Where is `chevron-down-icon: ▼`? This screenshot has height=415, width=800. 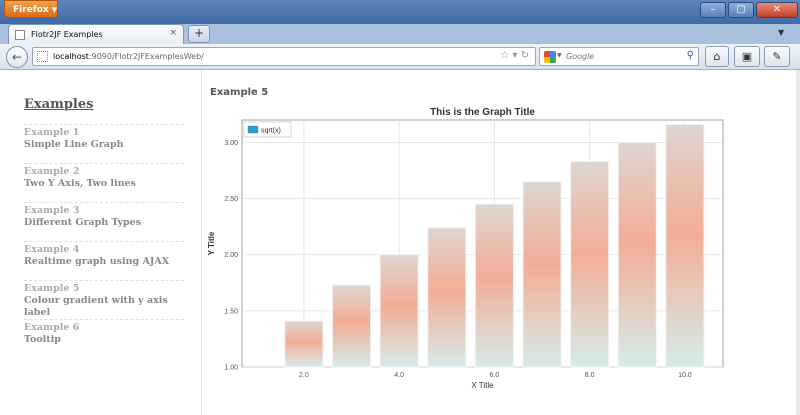 chevron-down-icon: ▼ is located at coordinates (54, 10).